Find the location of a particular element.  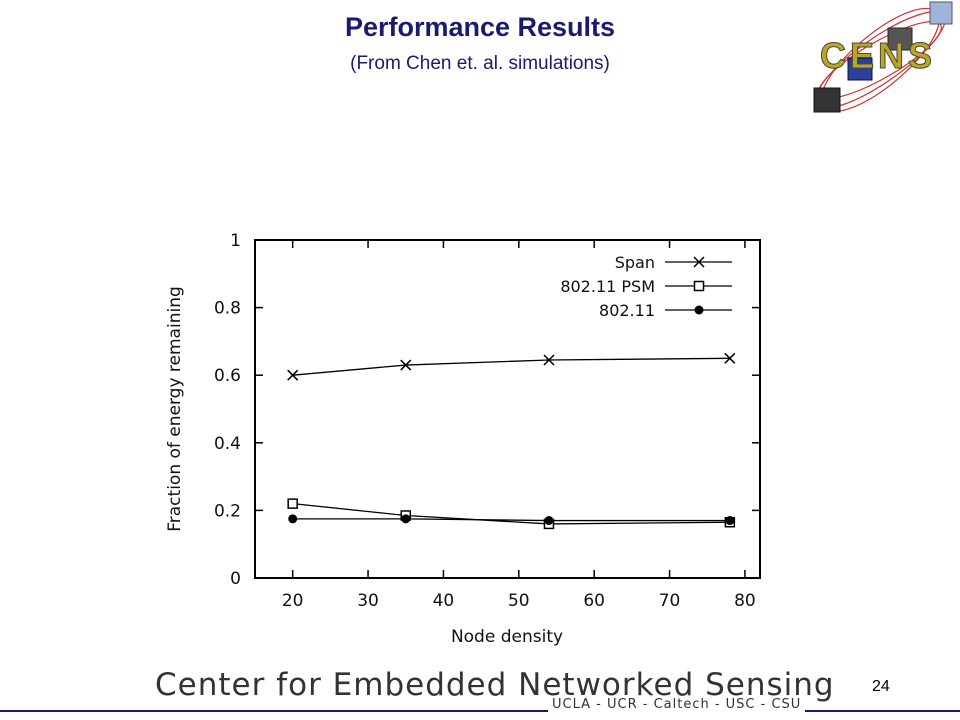

x-tick-label: 40 is located at coordinates (444, 601).